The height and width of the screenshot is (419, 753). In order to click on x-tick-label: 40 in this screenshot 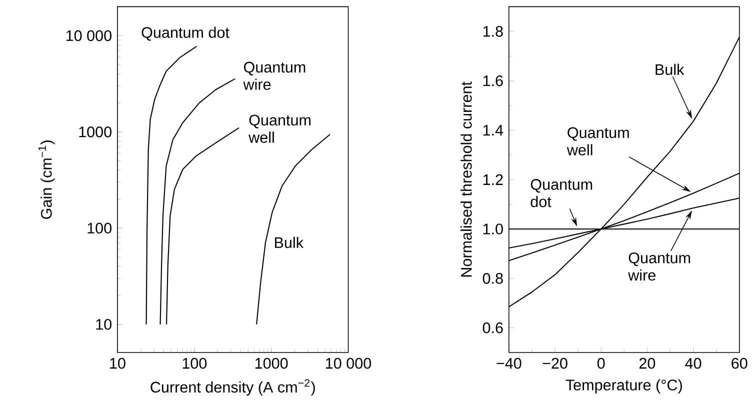, I will do `click(693, 363)`.